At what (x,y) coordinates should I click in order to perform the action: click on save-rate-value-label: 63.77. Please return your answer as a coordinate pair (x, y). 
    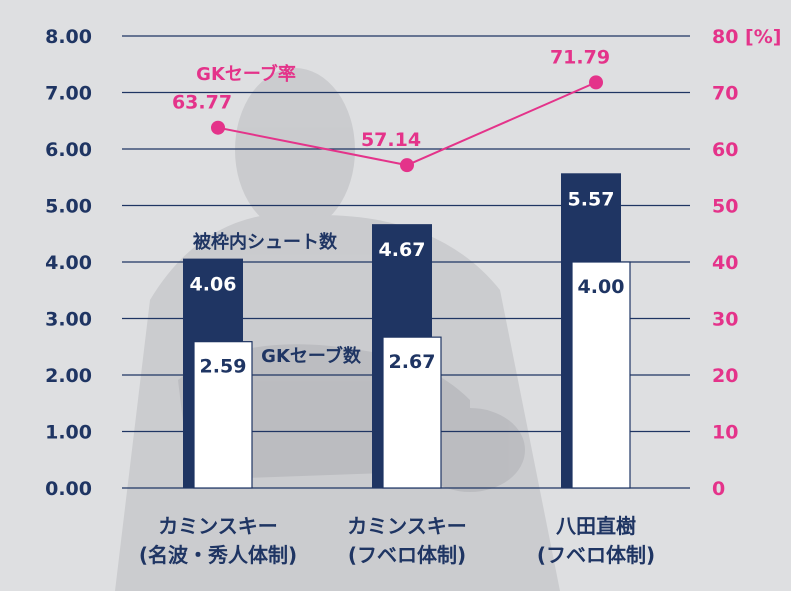
    Looking at the image, I should click on (202, 103).